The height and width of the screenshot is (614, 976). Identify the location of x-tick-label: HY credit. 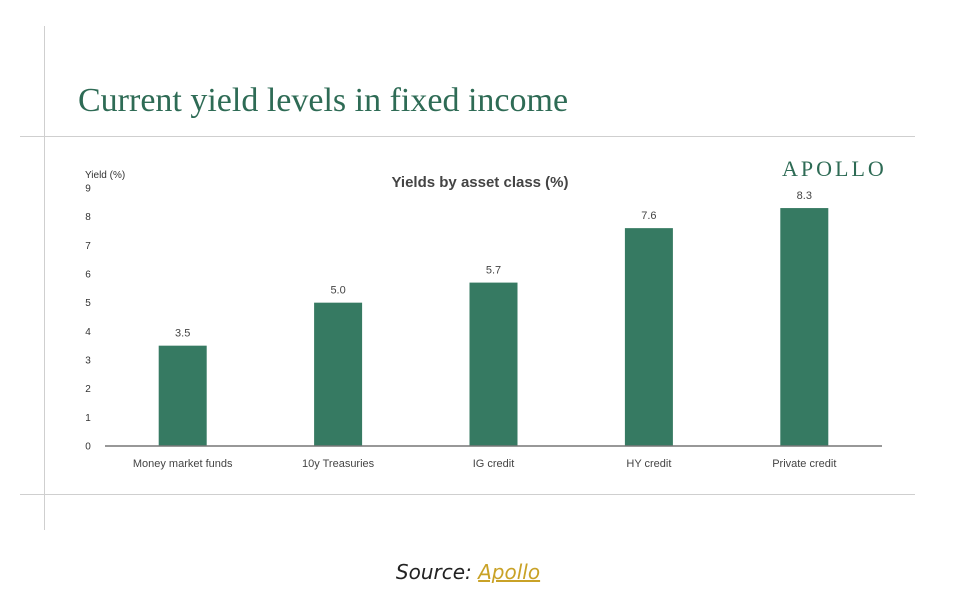
(648, 464).